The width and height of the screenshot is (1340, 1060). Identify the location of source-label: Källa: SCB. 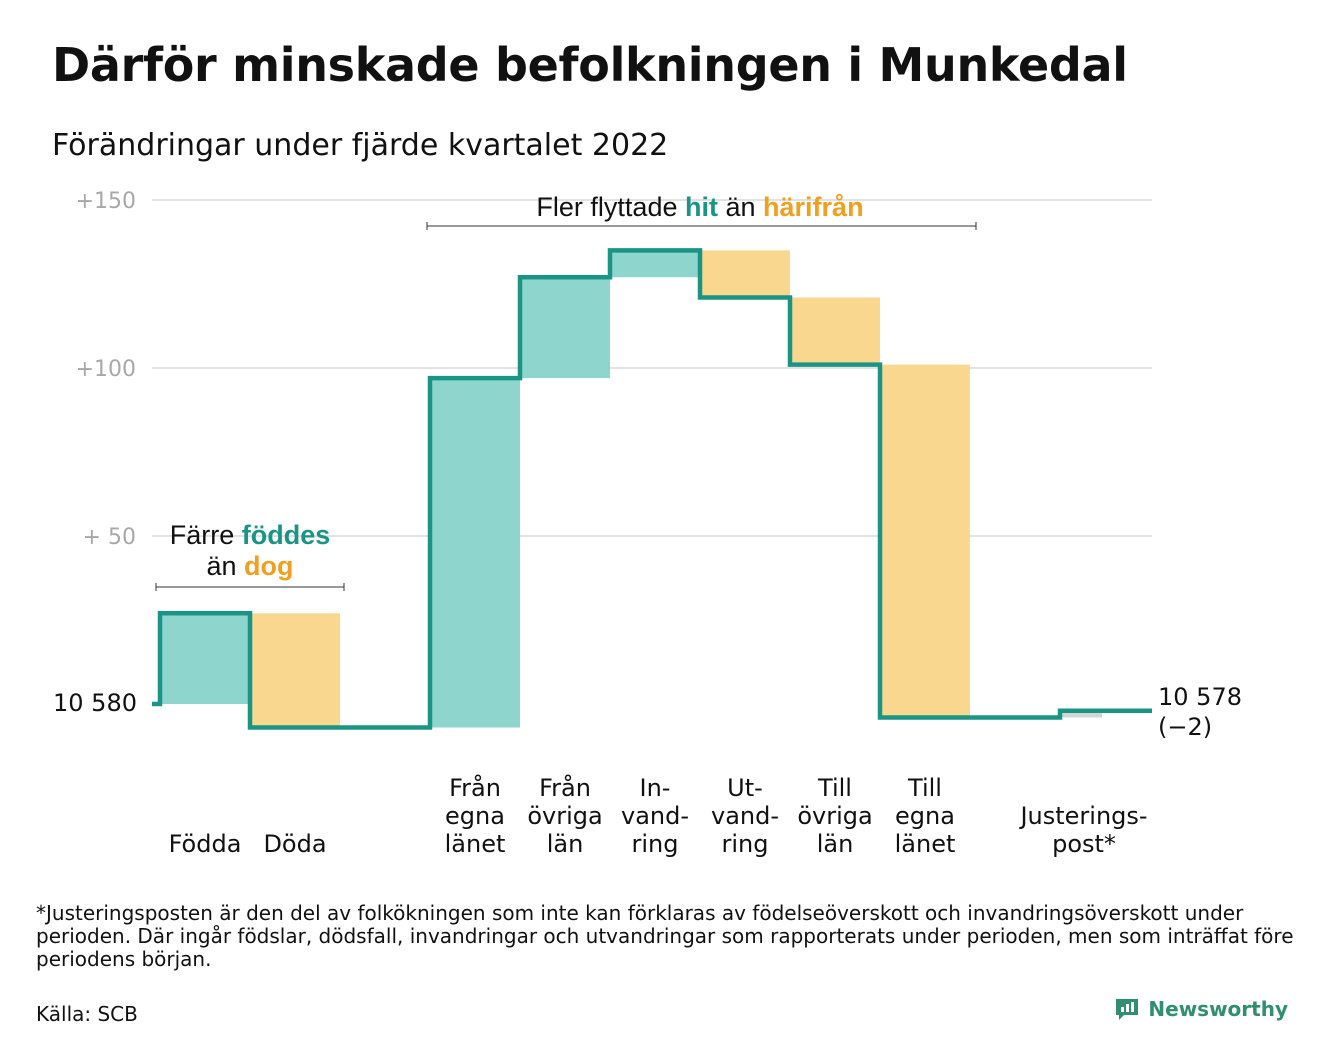
(87, 1014).